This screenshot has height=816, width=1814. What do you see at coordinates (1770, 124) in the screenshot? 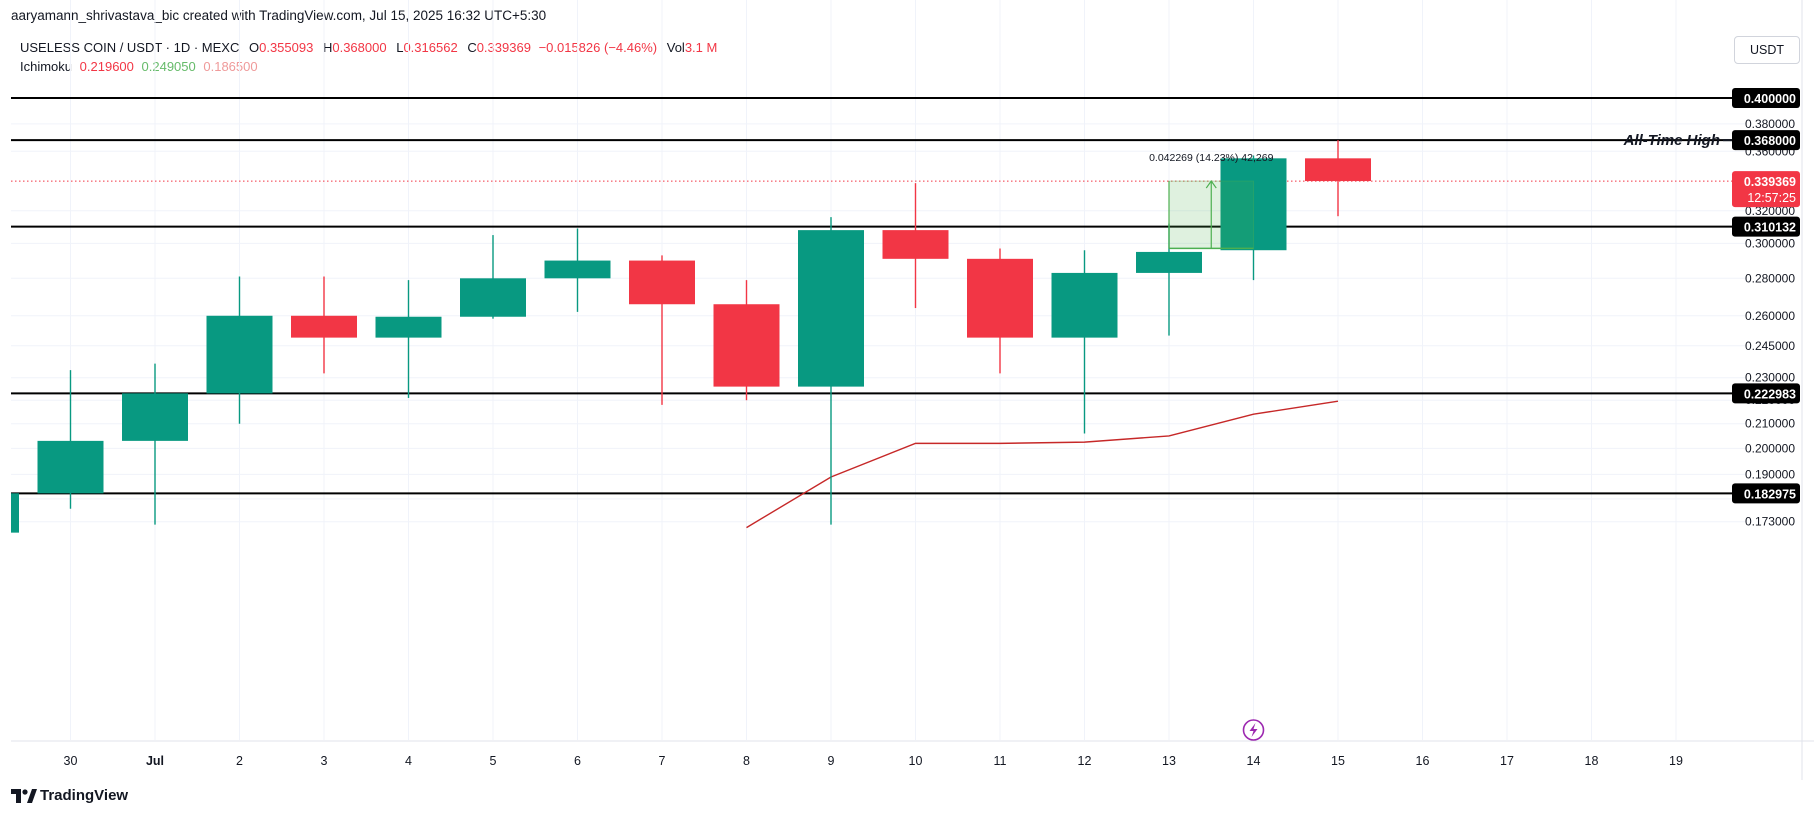
I see `price-tick-label: 0.380000` at bounding box center [1770, 124].